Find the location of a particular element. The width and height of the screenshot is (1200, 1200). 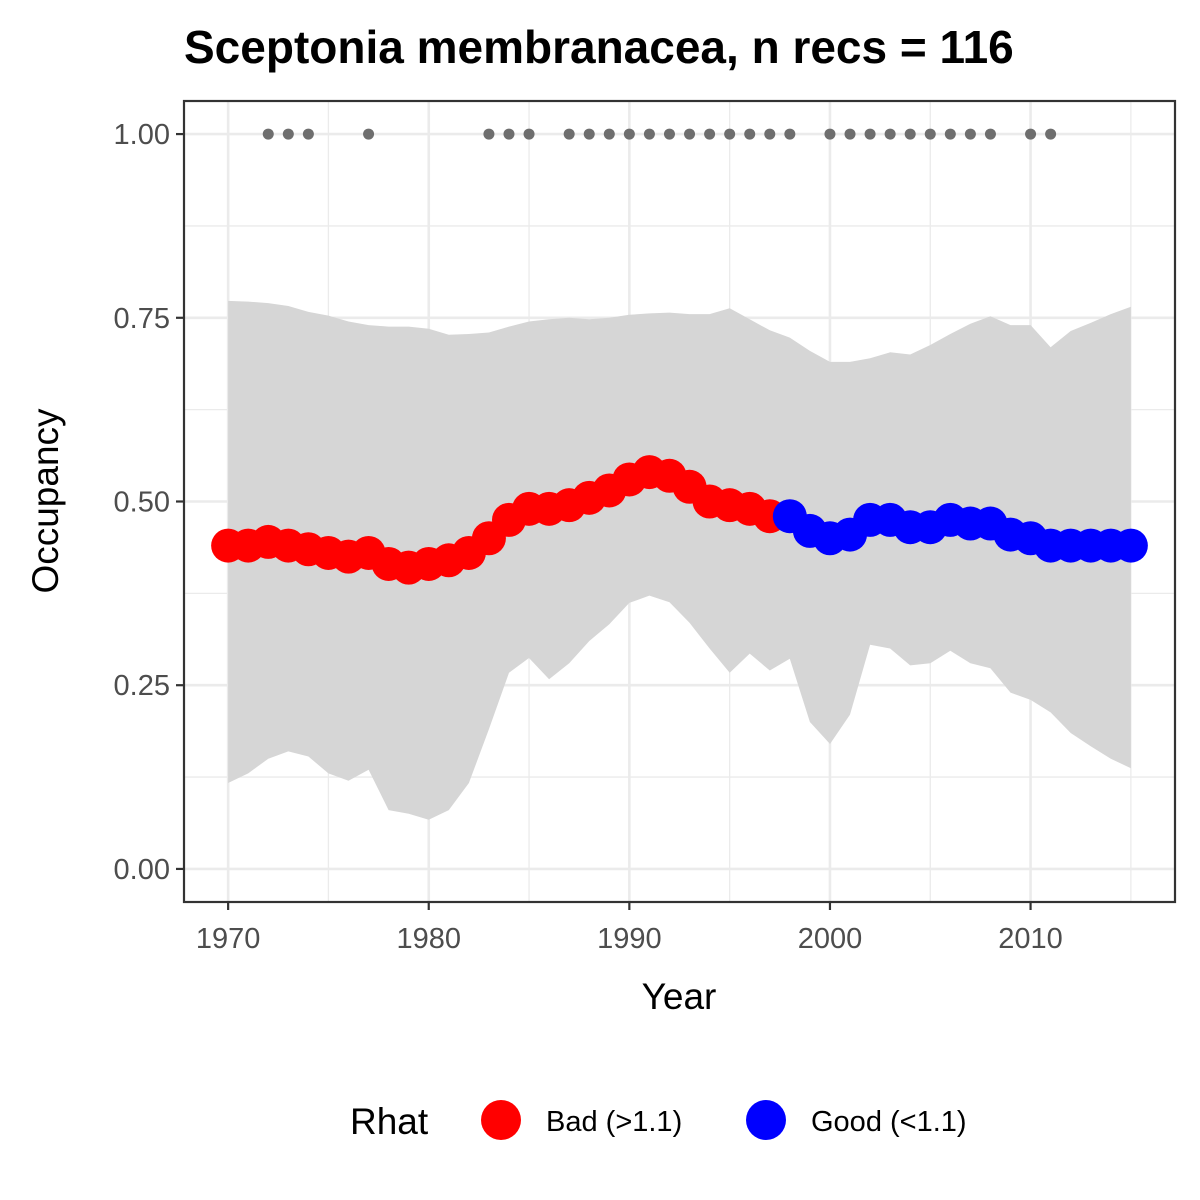

y-axis-title: Occupancy is located at coordinates (45, 501).